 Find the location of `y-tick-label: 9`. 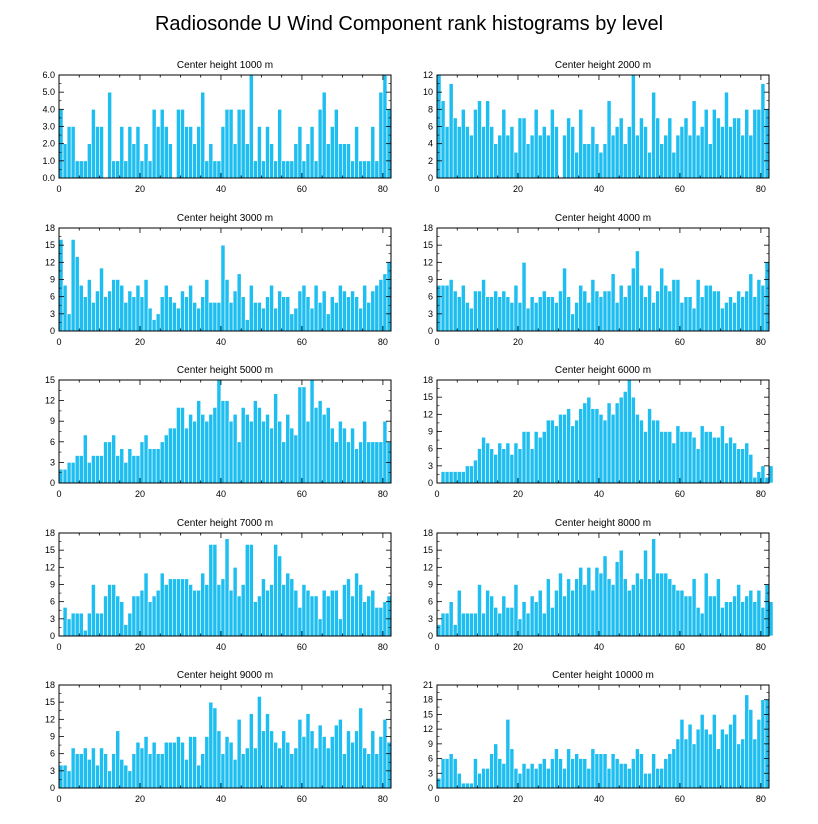

y-tick-label: 9 is located at coordinates (52, 585).